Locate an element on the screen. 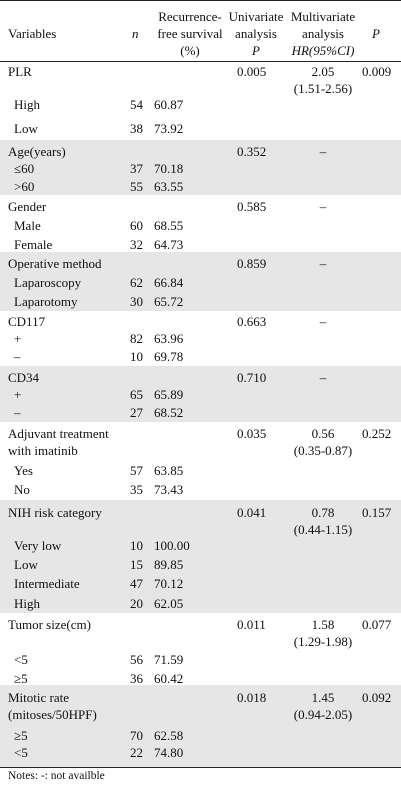 Image resolution: width=401 pixels, height=788 pixels. subgroup-n: 30 is located at coordinates (136, 301).